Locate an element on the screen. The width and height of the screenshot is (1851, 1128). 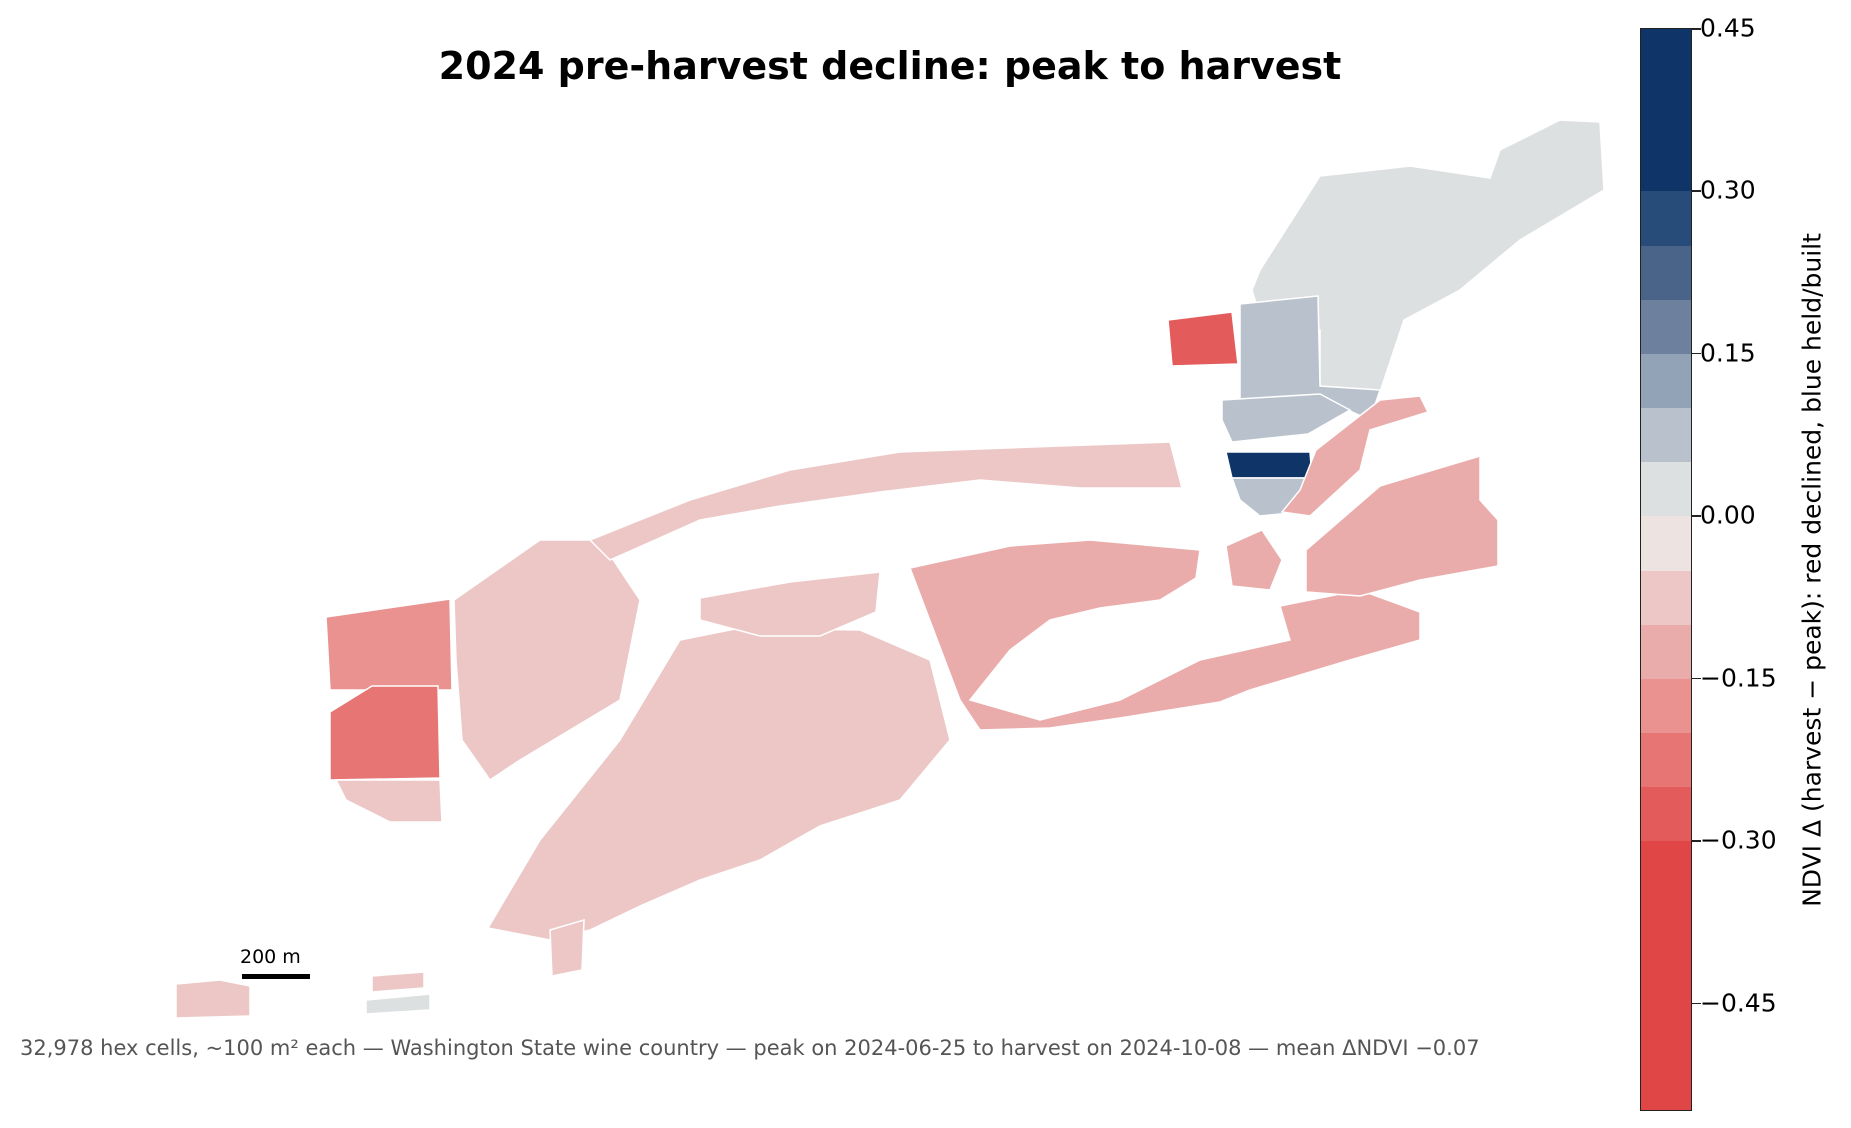
field-far-east-small is located at coordinates (1254, 560).